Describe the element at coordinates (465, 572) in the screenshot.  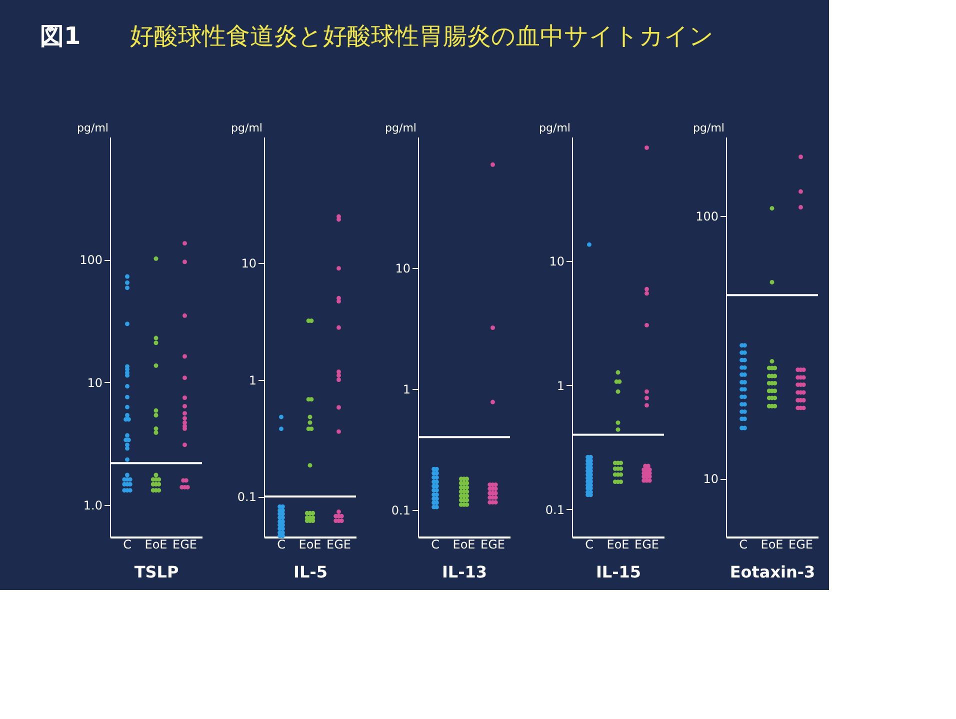
I see `x-axis-title: IL-13` at that location.